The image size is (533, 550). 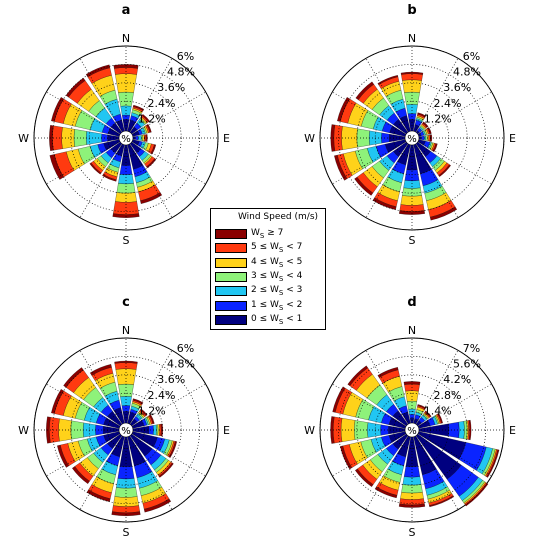 I want to click on legend-label: 5 ≤ WS < 7, so click(x=277, y=248).